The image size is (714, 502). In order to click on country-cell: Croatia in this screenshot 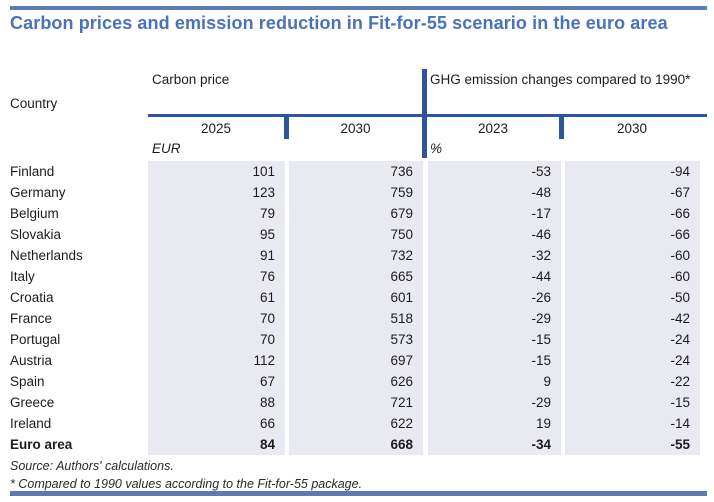, I will do `click(32, 297)`.